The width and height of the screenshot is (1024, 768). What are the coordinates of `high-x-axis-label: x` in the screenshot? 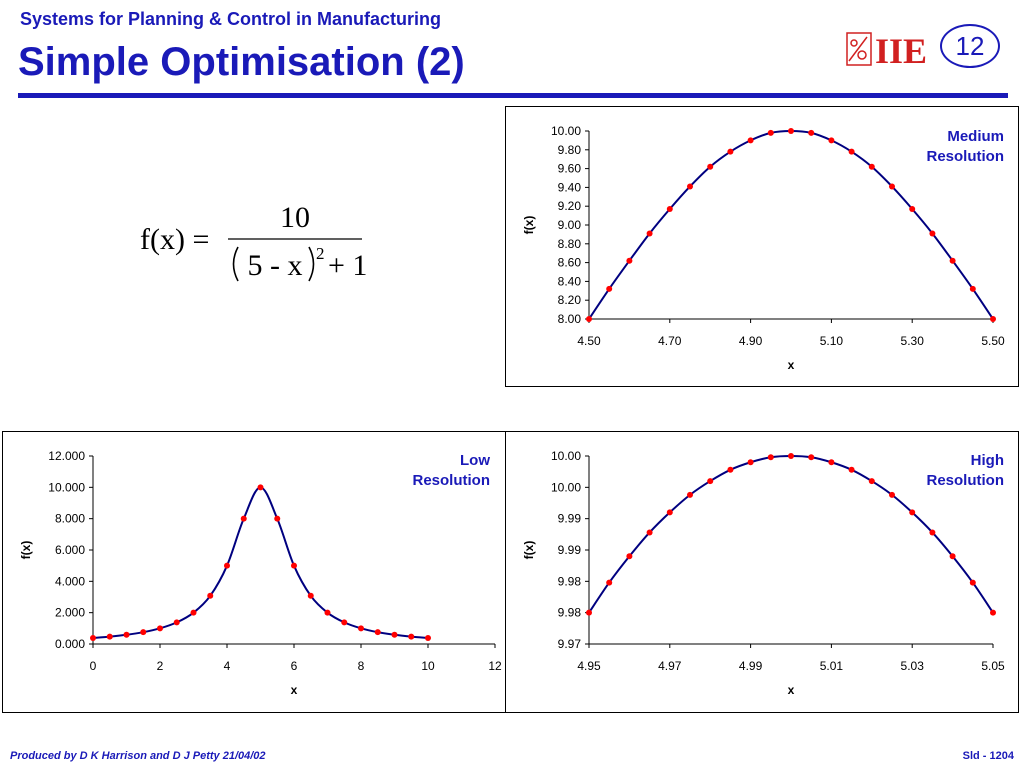 It's located at (791, 690).